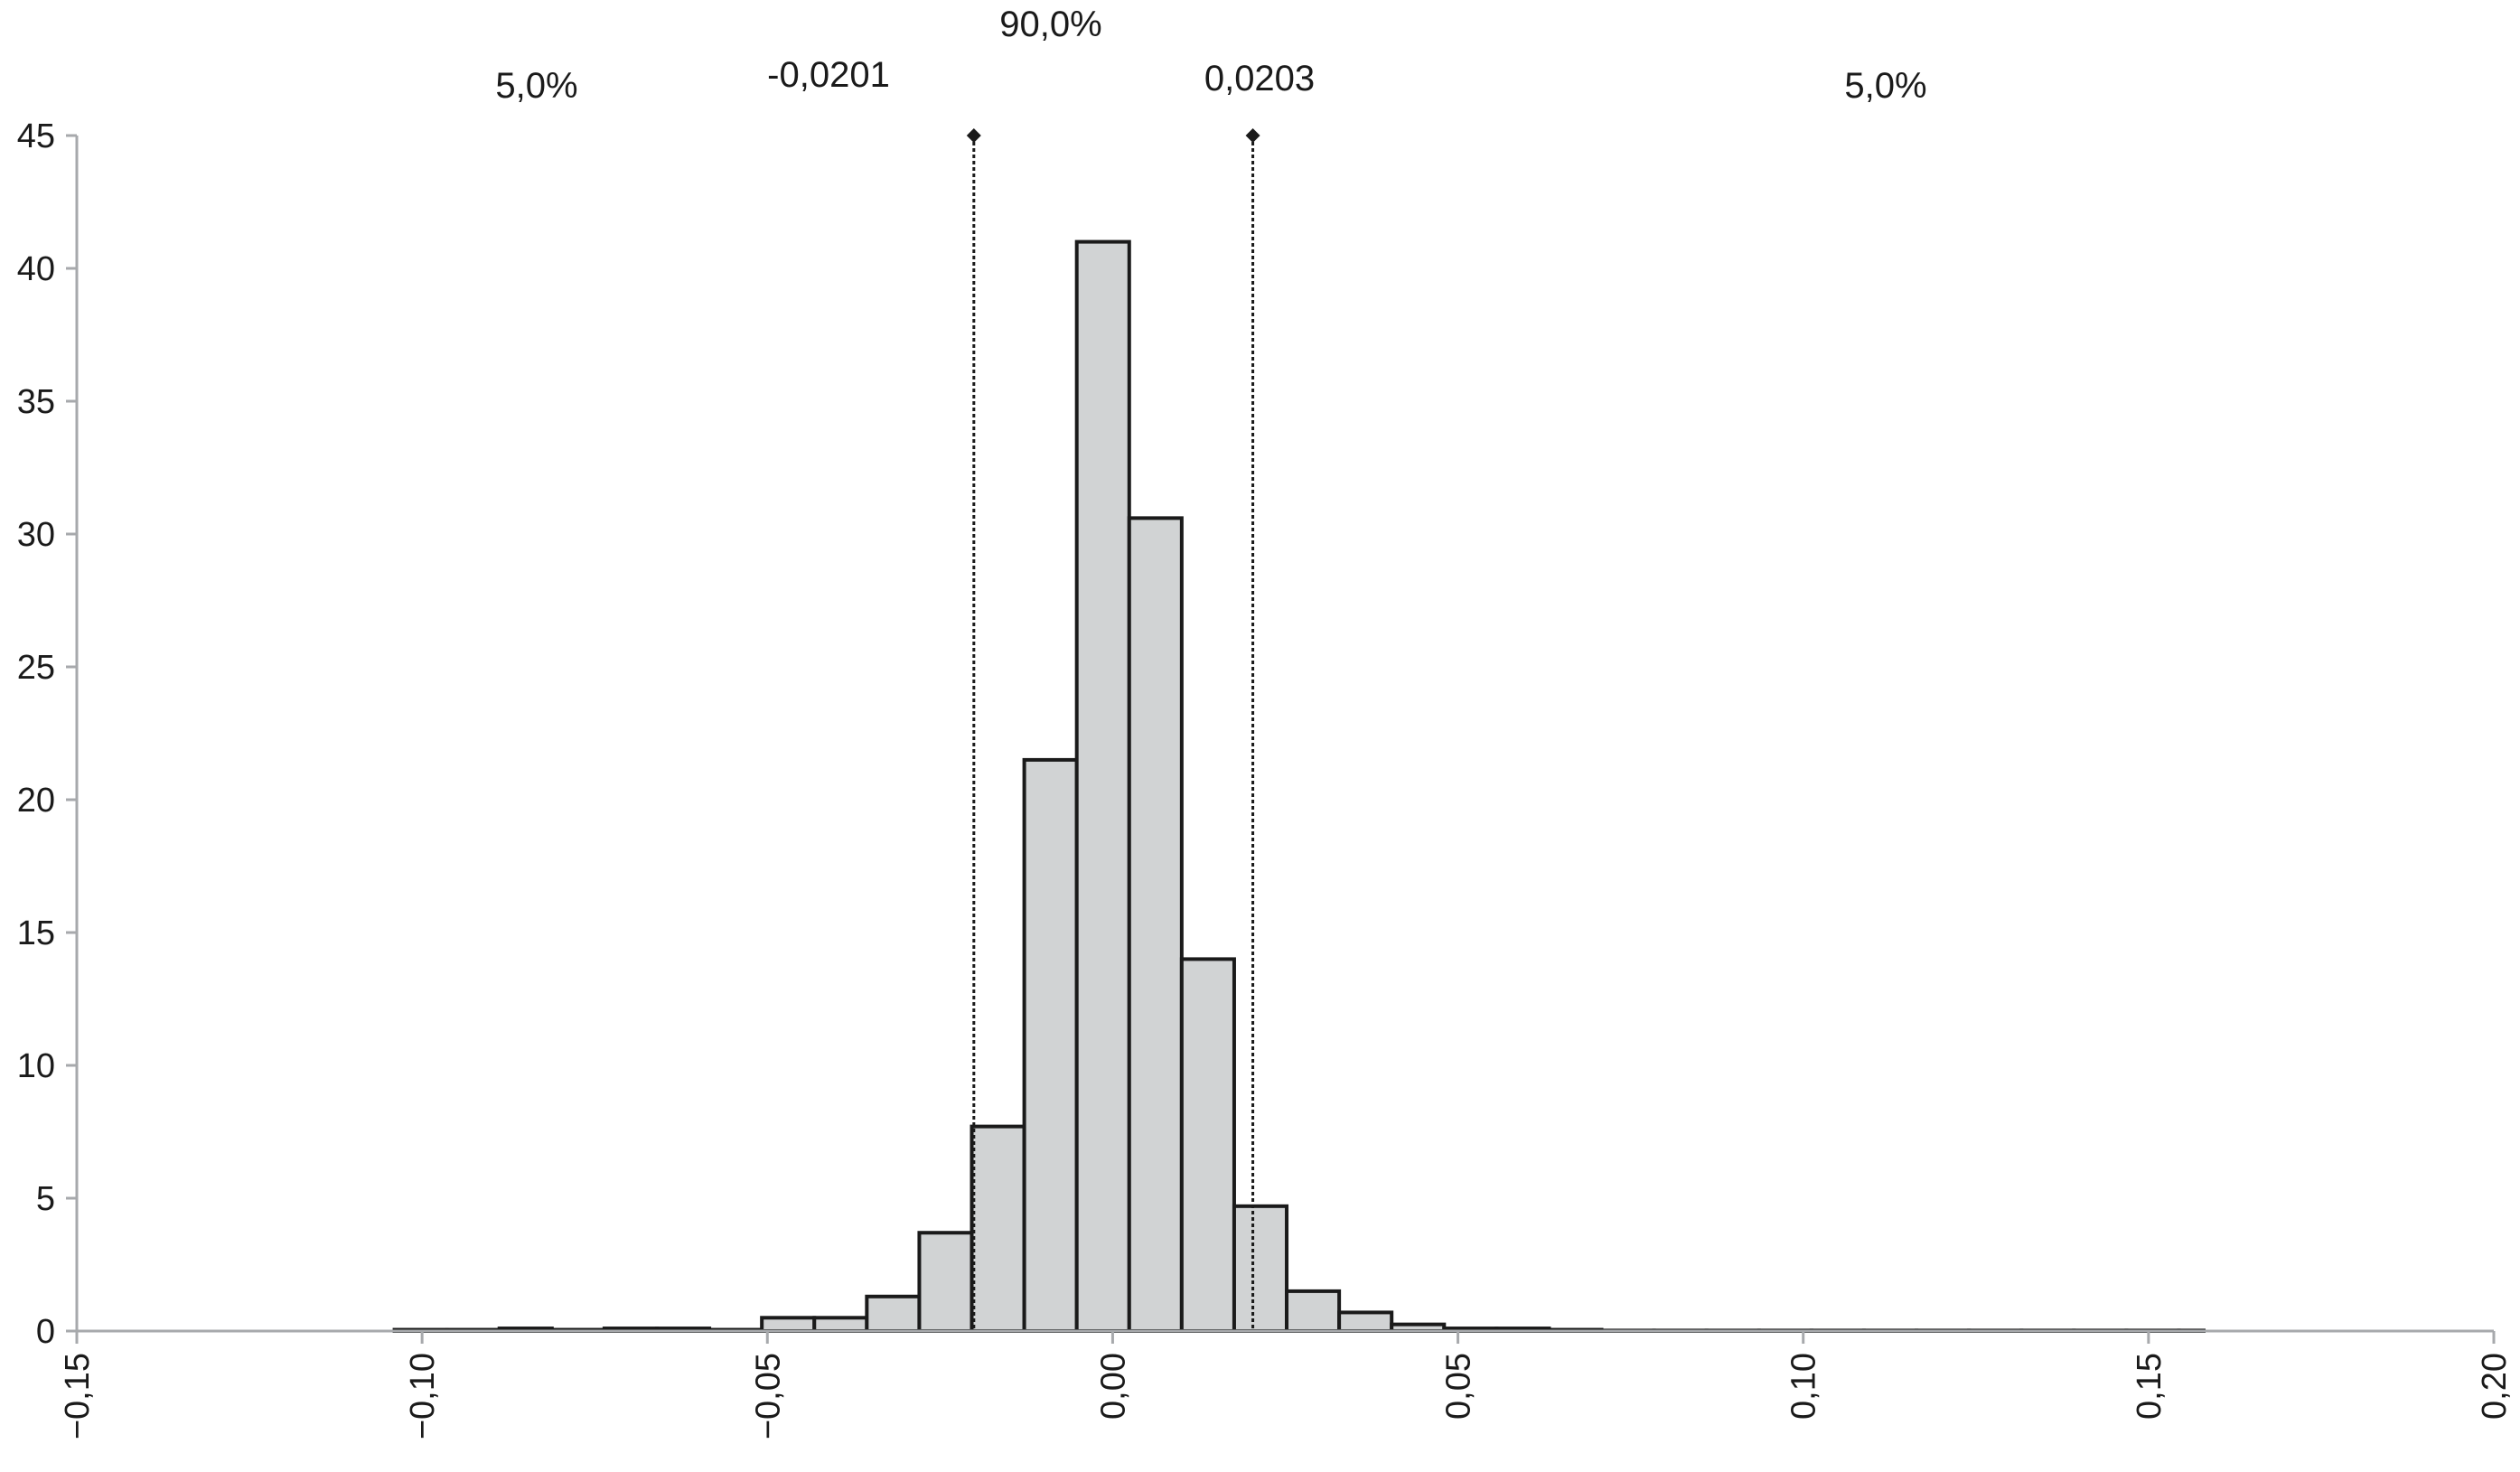 Image resolution: width=2520 pixels, height=1472 pixels. Describe the element at coordinates (1885, 86) in the screenshot. I see `right-tail-percent-label: 5,0%` at that location.